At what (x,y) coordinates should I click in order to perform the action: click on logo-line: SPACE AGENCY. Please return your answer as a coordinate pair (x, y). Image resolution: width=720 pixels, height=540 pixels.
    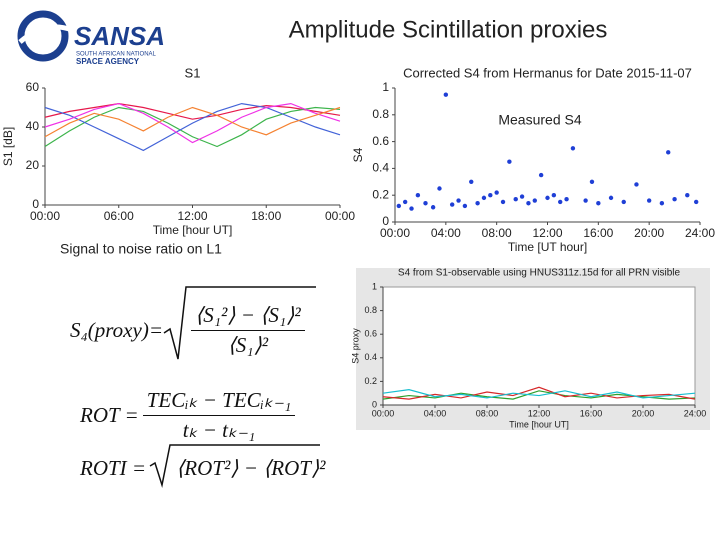
    Looking at the image, I should click on (108, 61).